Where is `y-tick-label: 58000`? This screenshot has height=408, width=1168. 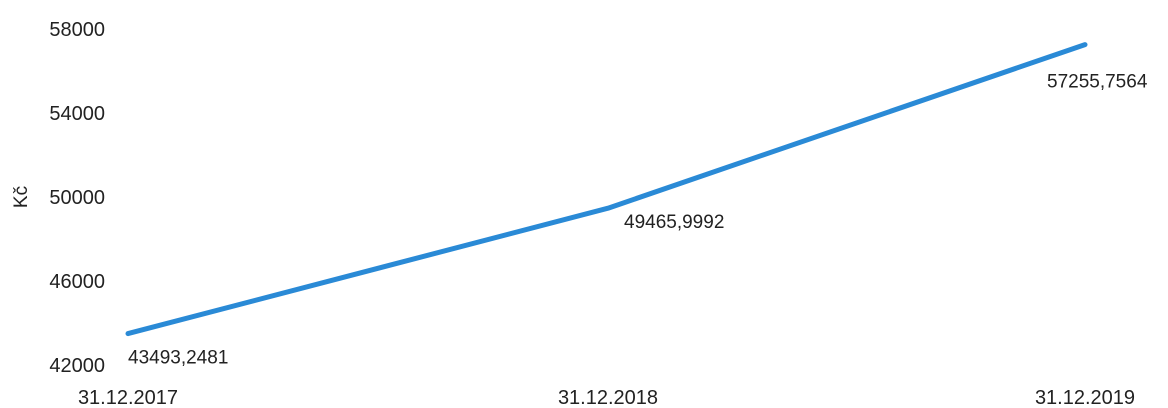 y-tick-label: 58000 is located at coordinates (77, 30).